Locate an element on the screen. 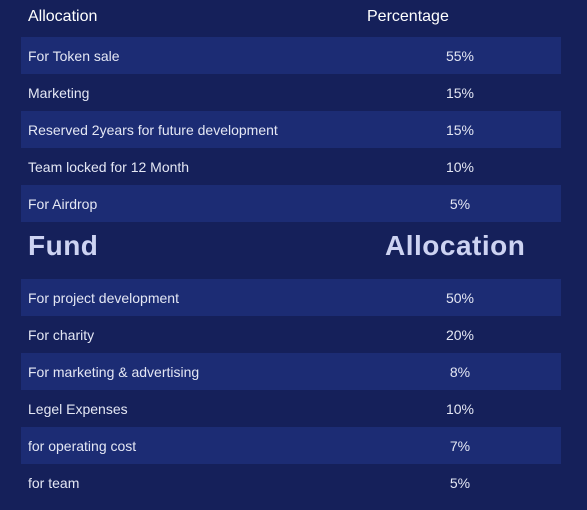 The width and height of the screenshot is (587, 510). table-row: For marketing & advertising 8% is located at coordinates (291, 371).